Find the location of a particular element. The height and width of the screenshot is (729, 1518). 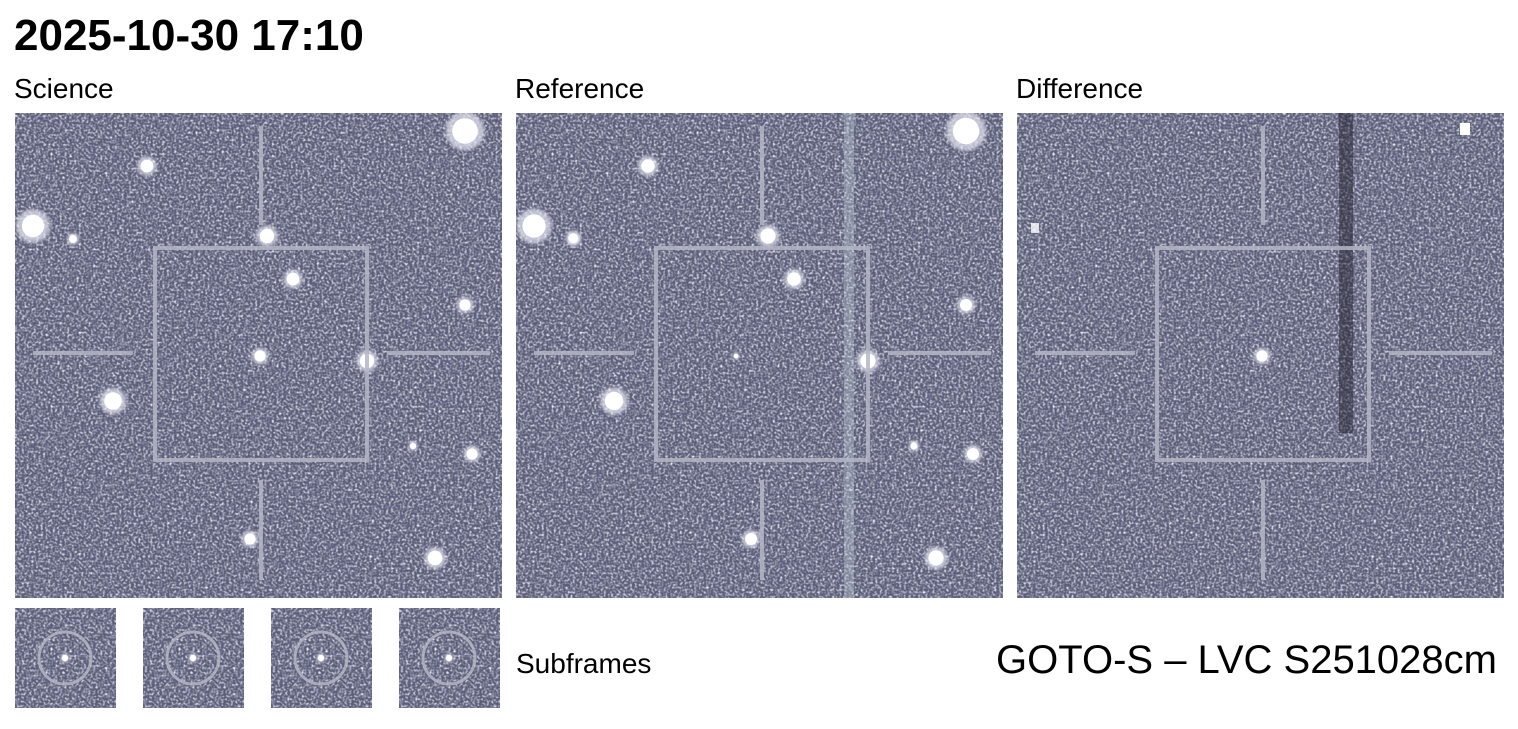

panel-label: Difference is located at coordinates (1079, 88).